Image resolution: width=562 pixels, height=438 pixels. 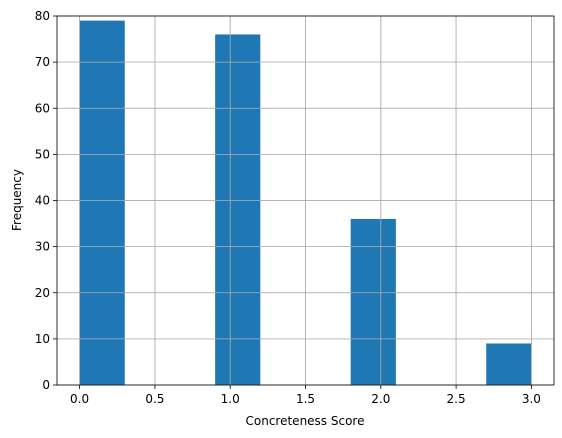 I want to click on x-tick-label: 2.0, so click(x=380, y=399).